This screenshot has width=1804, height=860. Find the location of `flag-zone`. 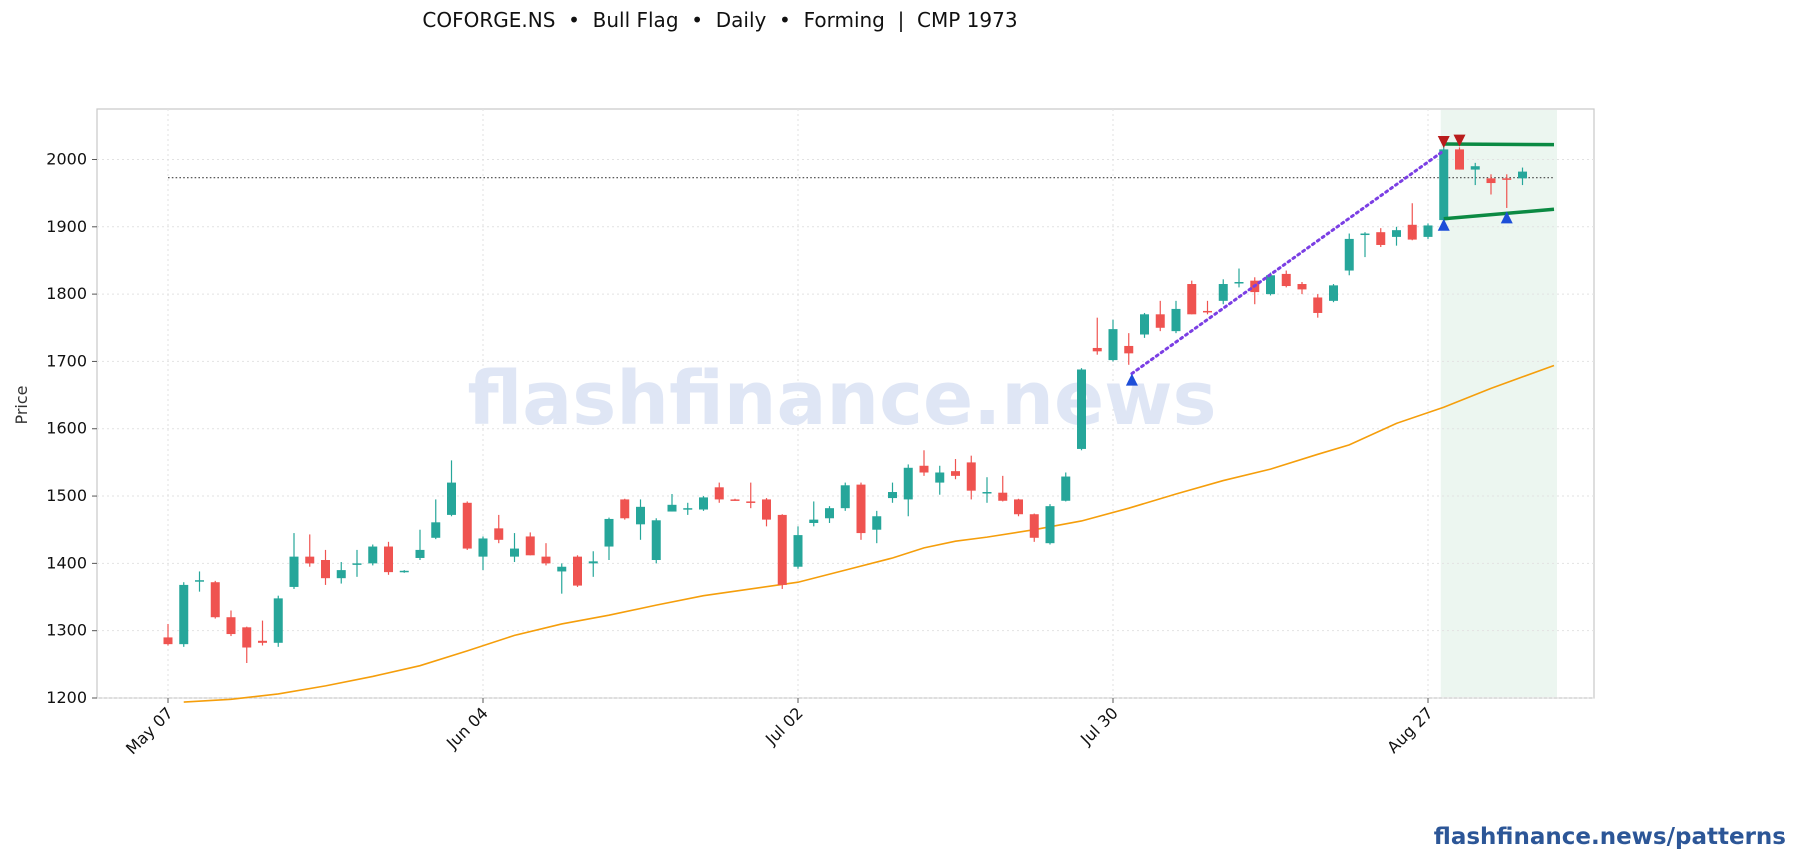

flag-zone is located at coordinates (1498, 403).